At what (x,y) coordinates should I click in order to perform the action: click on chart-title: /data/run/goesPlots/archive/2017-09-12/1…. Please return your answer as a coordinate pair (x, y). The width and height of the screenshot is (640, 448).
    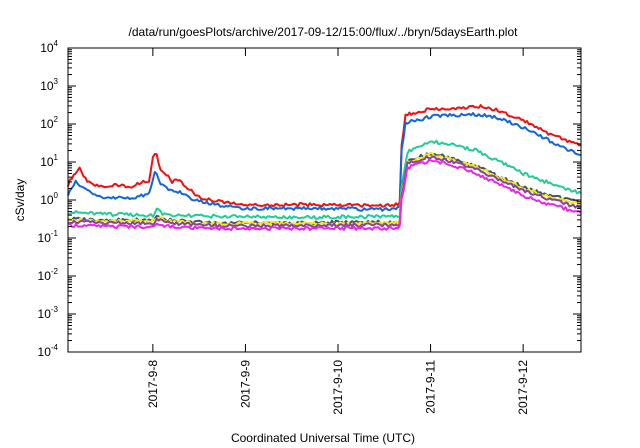
    Looking at the image, I should click on (324, 32).